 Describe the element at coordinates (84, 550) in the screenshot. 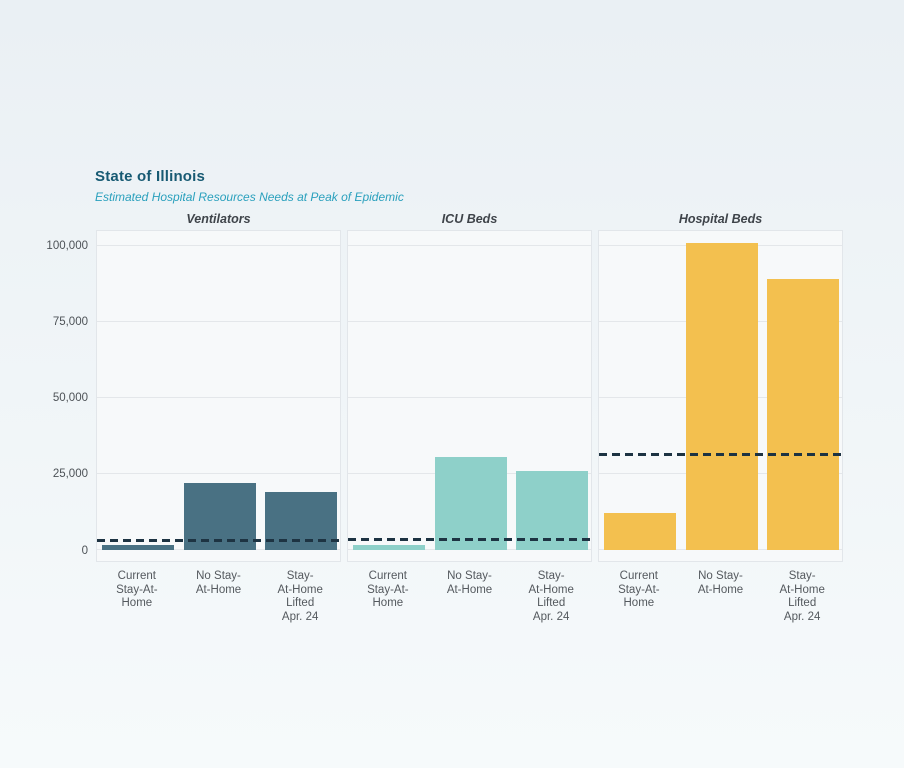

I see `y-axis-tick-label: 0` at that location.